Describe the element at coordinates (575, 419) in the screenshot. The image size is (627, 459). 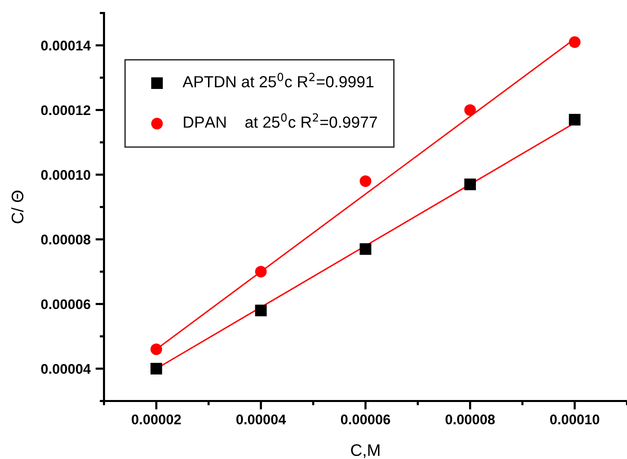
I see `x-tick-label: 0.00010` at that location.